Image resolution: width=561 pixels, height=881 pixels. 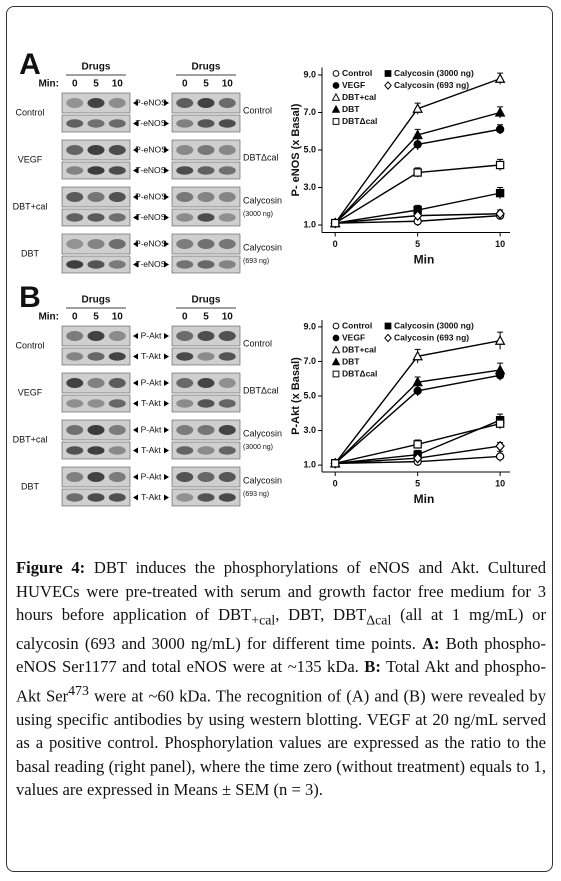 What do you see at coordinates (30, 64) in the screenshot?
I see `panel-letter: A` at bounding box center [30, 64].